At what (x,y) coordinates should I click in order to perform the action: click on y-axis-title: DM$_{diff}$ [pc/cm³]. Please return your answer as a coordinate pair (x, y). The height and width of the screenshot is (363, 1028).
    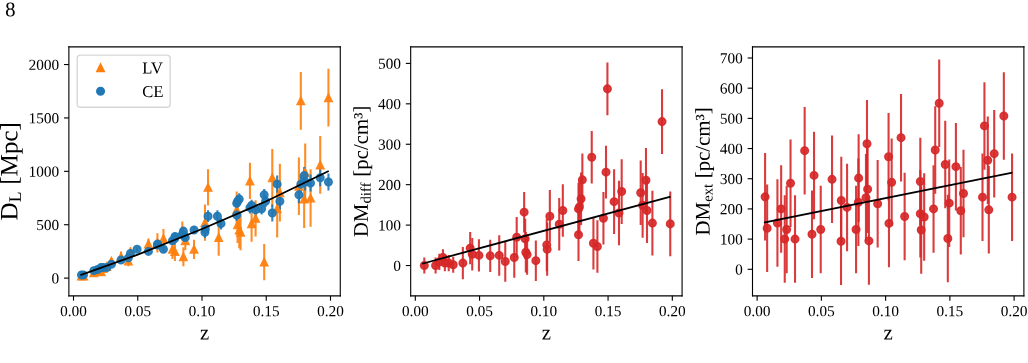
    Looking at the image, I should click on (363, 172).